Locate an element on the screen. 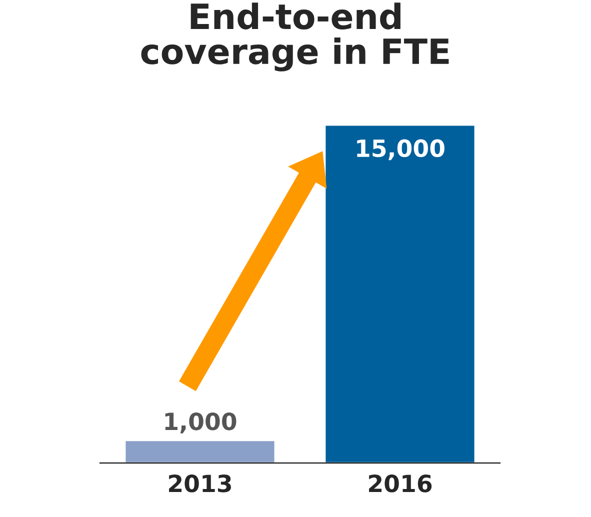 This screenshot has height=517, width=591. x-tick-label: 2013 is located at coordinates (200, 483).